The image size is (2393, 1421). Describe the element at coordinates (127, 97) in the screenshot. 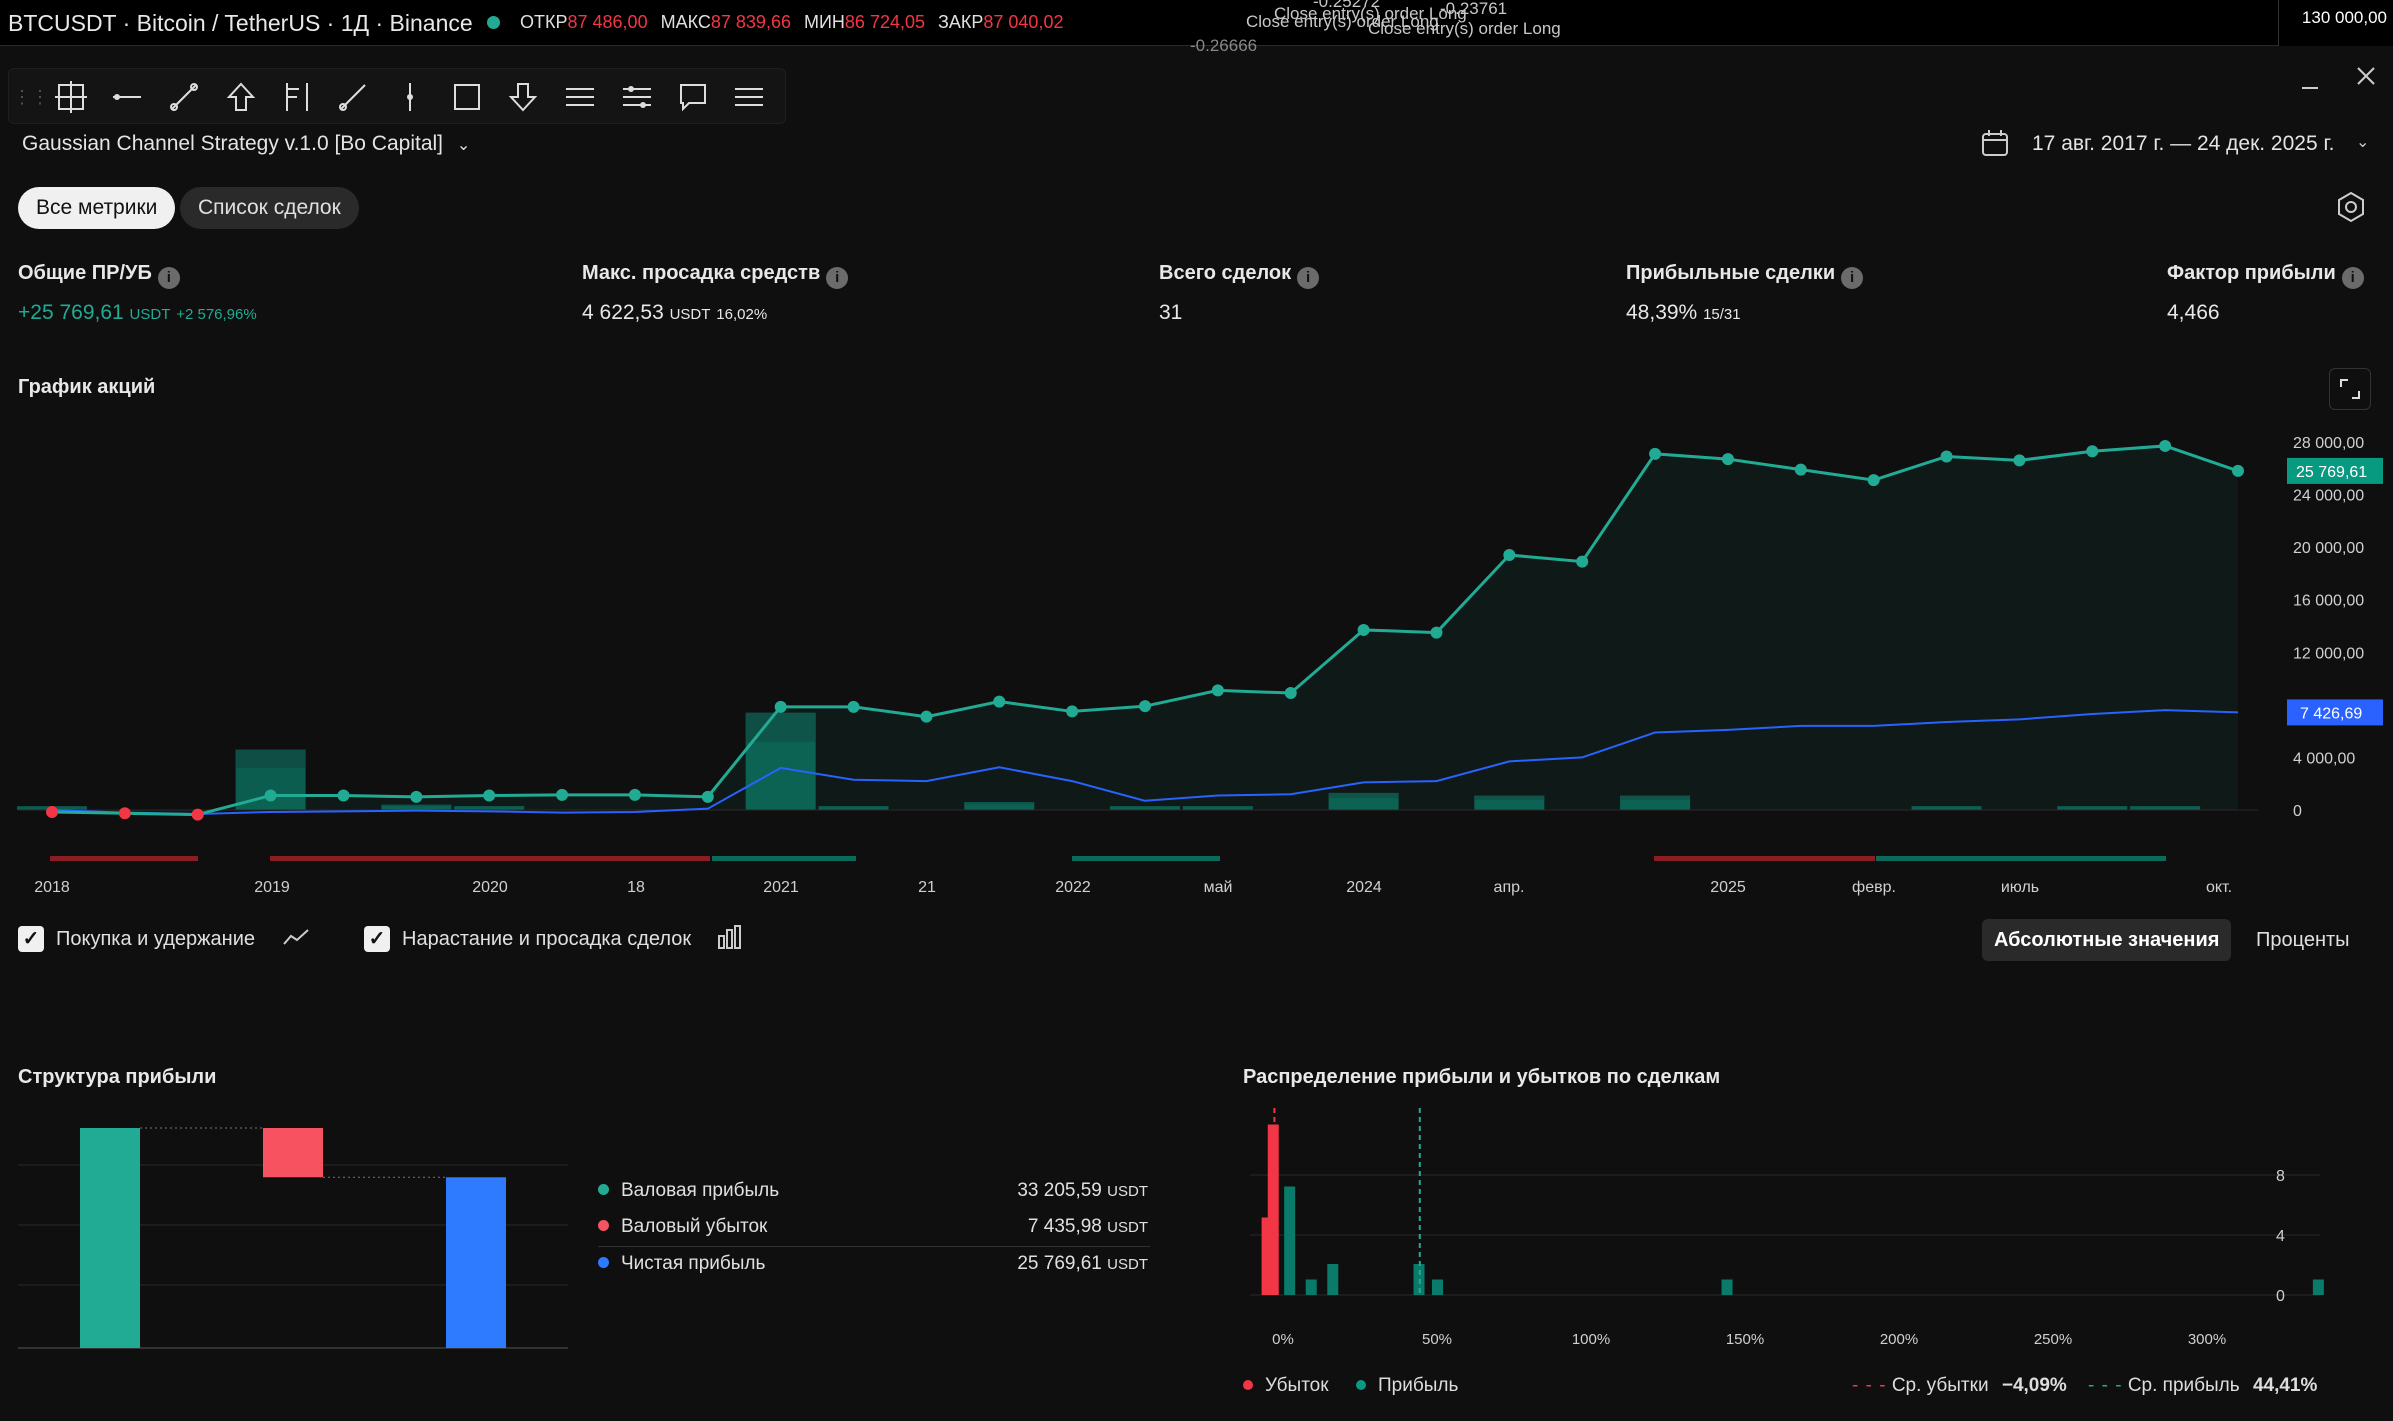

I see `horizontal-line-tool-icon` at that location.